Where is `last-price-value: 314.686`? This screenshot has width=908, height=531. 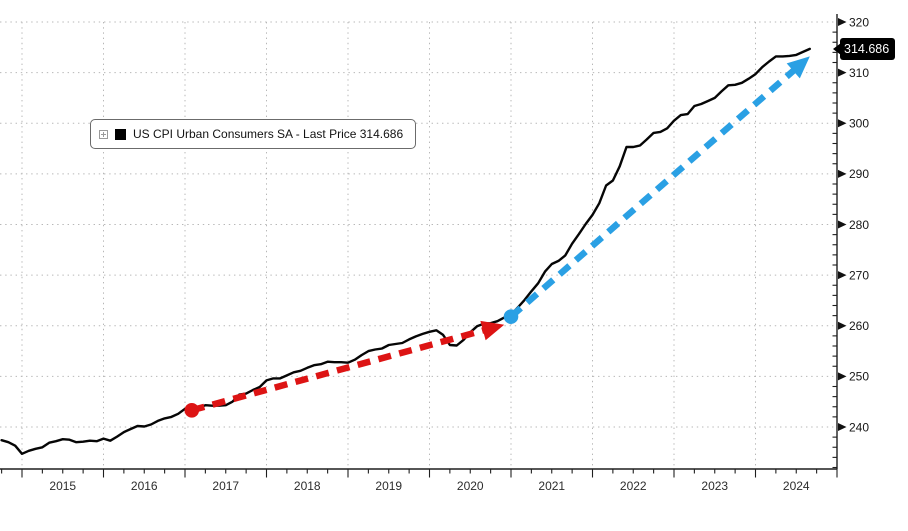 last-price-value: 314.686 is located at coordinates (867, 49).